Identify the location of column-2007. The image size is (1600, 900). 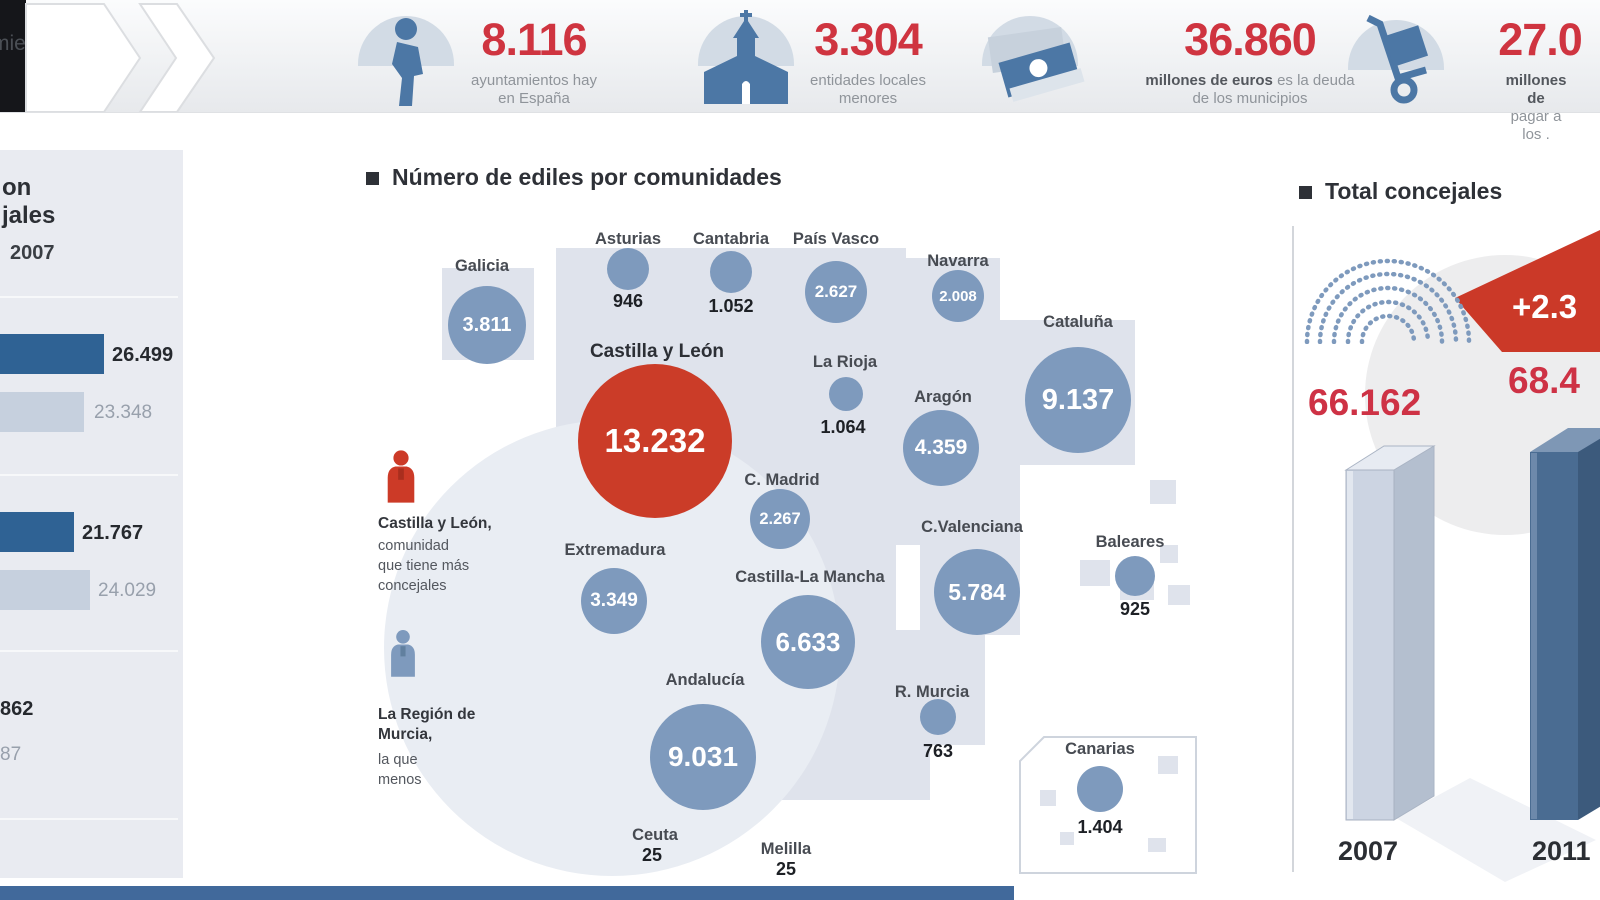
(1390, 633).